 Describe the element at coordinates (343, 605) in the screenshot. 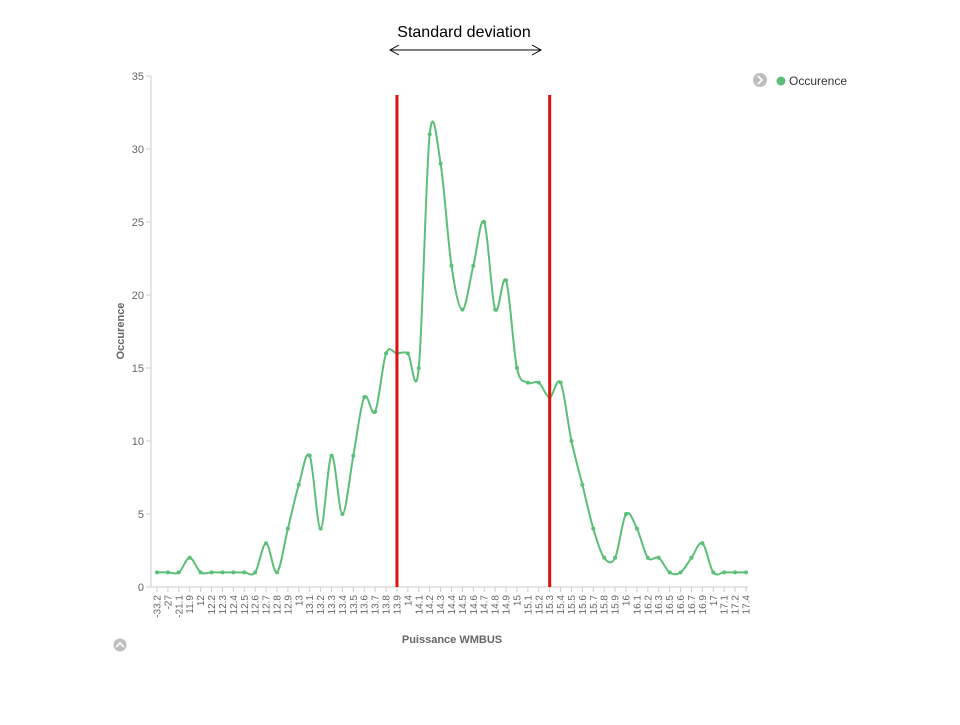

I see `x-tick-label: 13.4` at that location.